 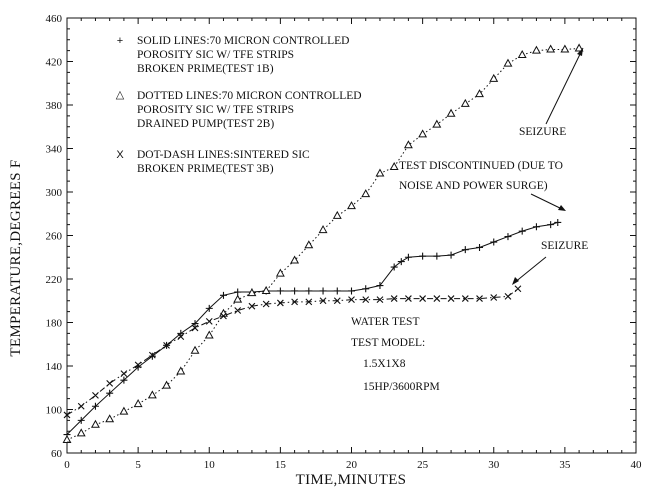 What do you see at coordinates (215, 55) in the screenshot?
I see `legend-line: POROSITY SIC W/ TFE STRIPS` at bounding box center [215, 55].